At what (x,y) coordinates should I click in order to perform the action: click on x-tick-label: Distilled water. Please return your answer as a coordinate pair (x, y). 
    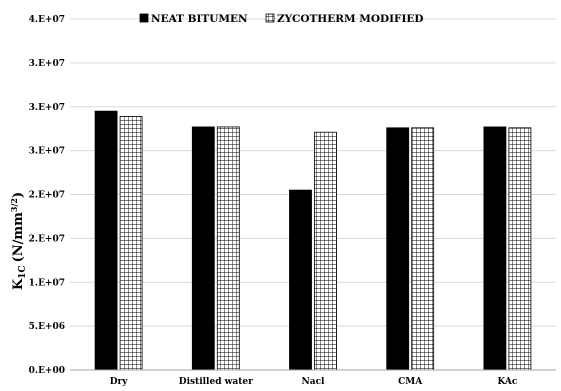
    Looking at the image, I should click on (216, 382).